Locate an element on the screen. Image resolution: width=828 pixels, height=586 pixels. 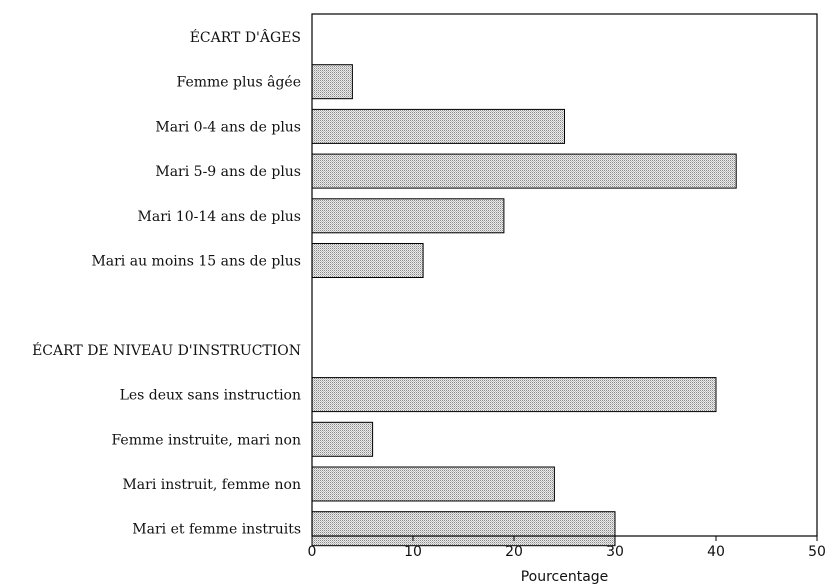
x-tick-label: 20 is located at coordinates (514, 552).